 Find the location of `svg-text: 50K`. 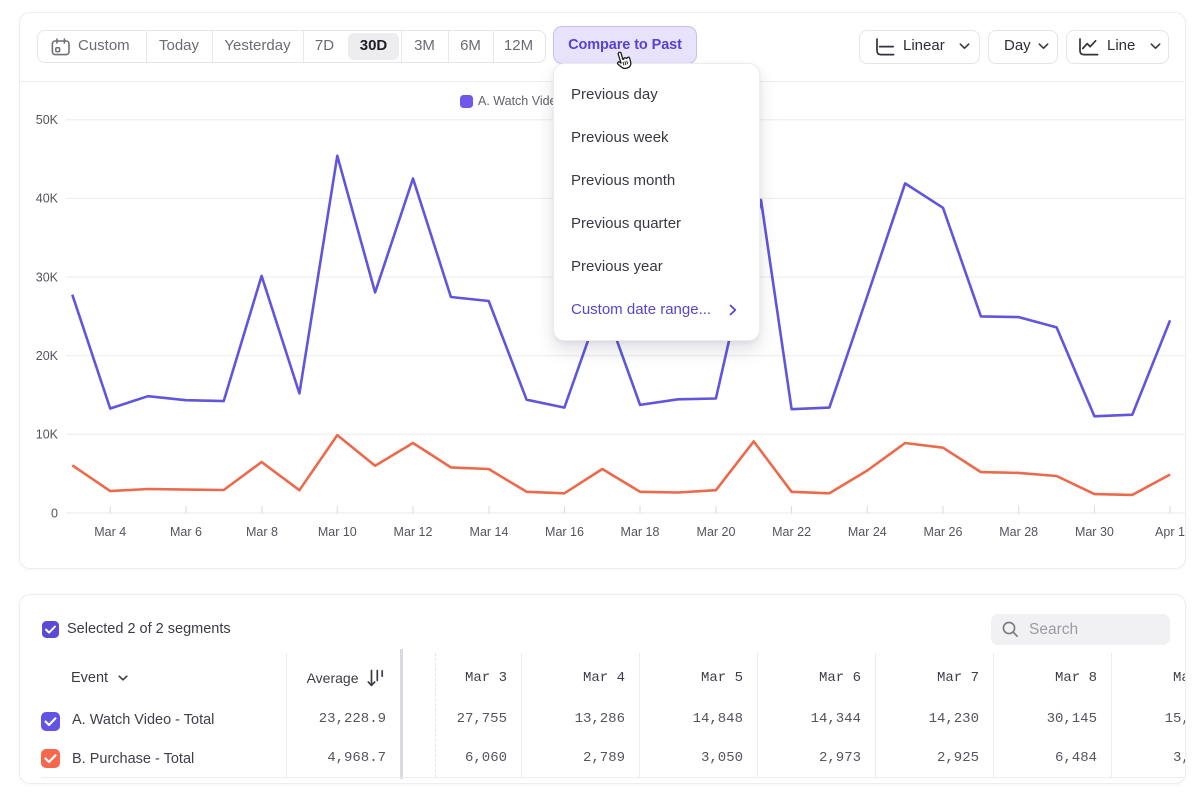

svg-text: 50K is located at coordinates (47, 120).